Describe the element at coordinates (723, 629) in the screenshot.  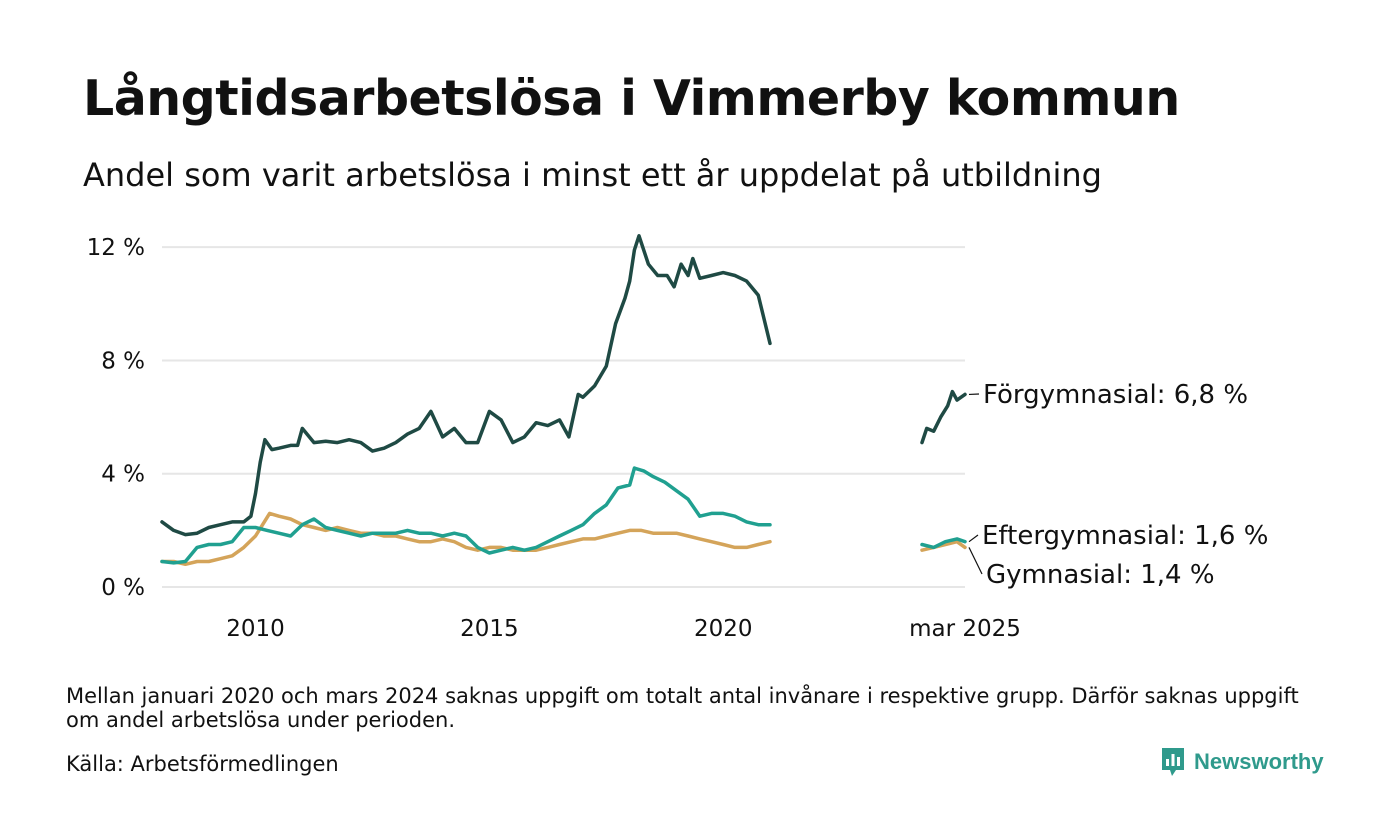
I see `x-tick-label: 2020` at that location.